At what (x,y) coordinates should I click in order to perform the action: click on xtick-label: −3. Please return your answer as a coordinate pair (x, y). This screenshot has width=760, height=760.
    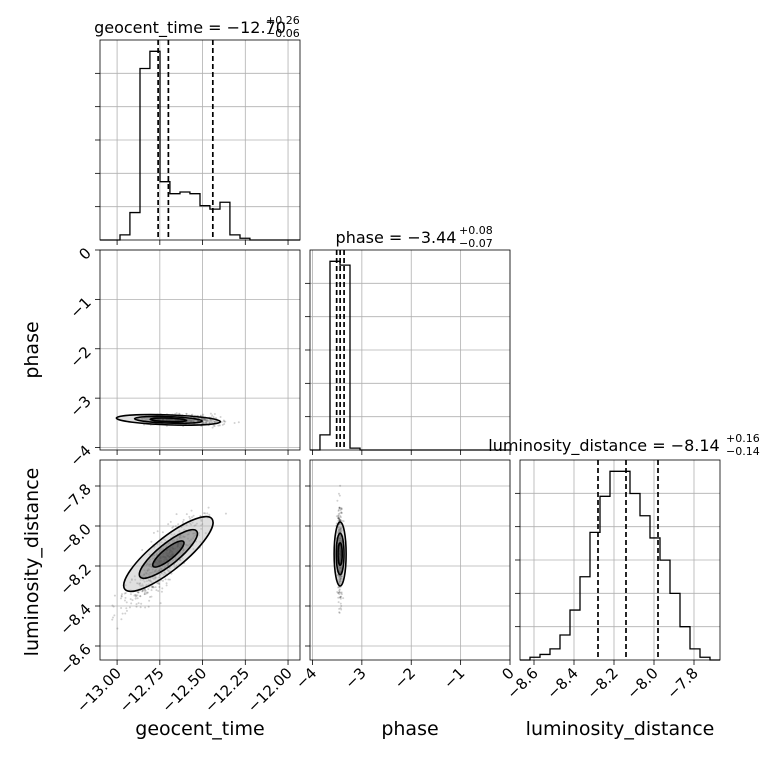
    Looking at the image, I should click on (355, 678).